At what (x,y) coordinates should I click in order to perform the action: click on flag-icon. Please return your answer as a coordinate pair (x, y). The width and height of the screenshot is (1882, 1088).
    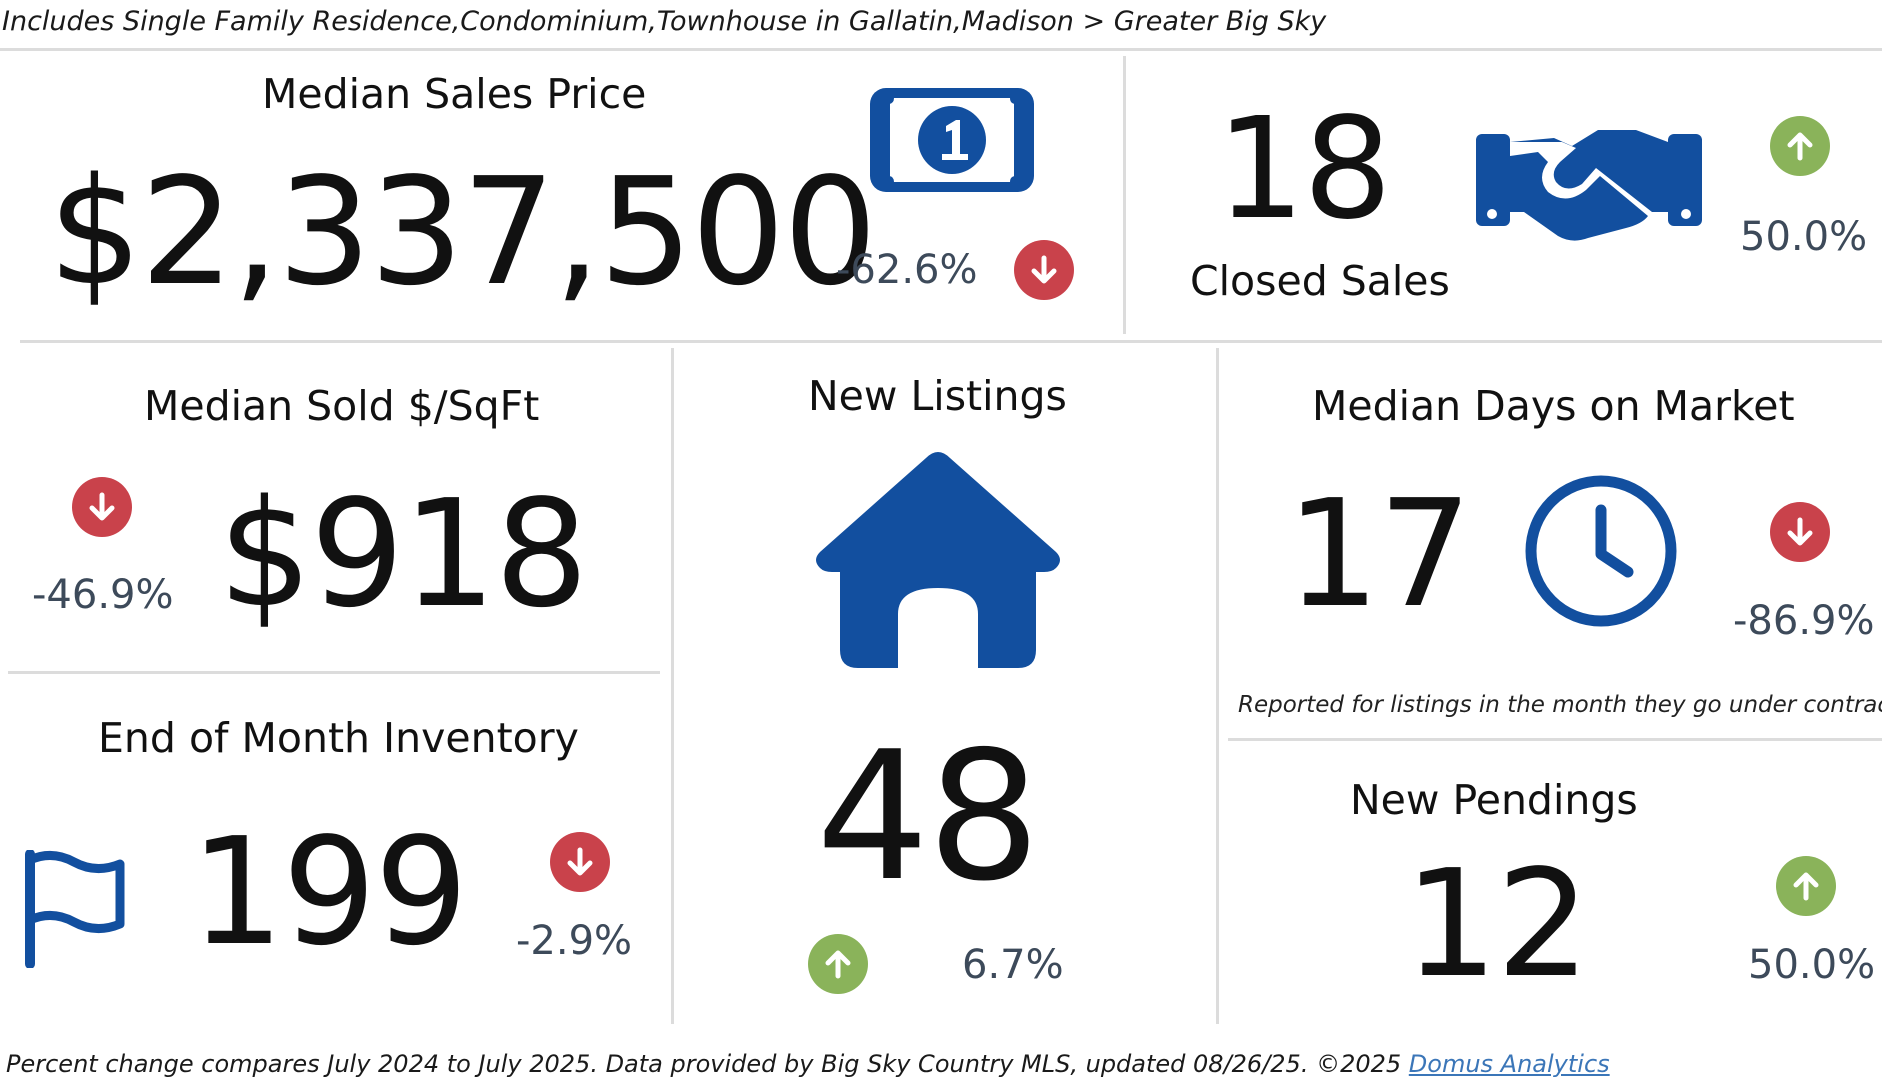
    Looking at the image, I should click on (75, 910).